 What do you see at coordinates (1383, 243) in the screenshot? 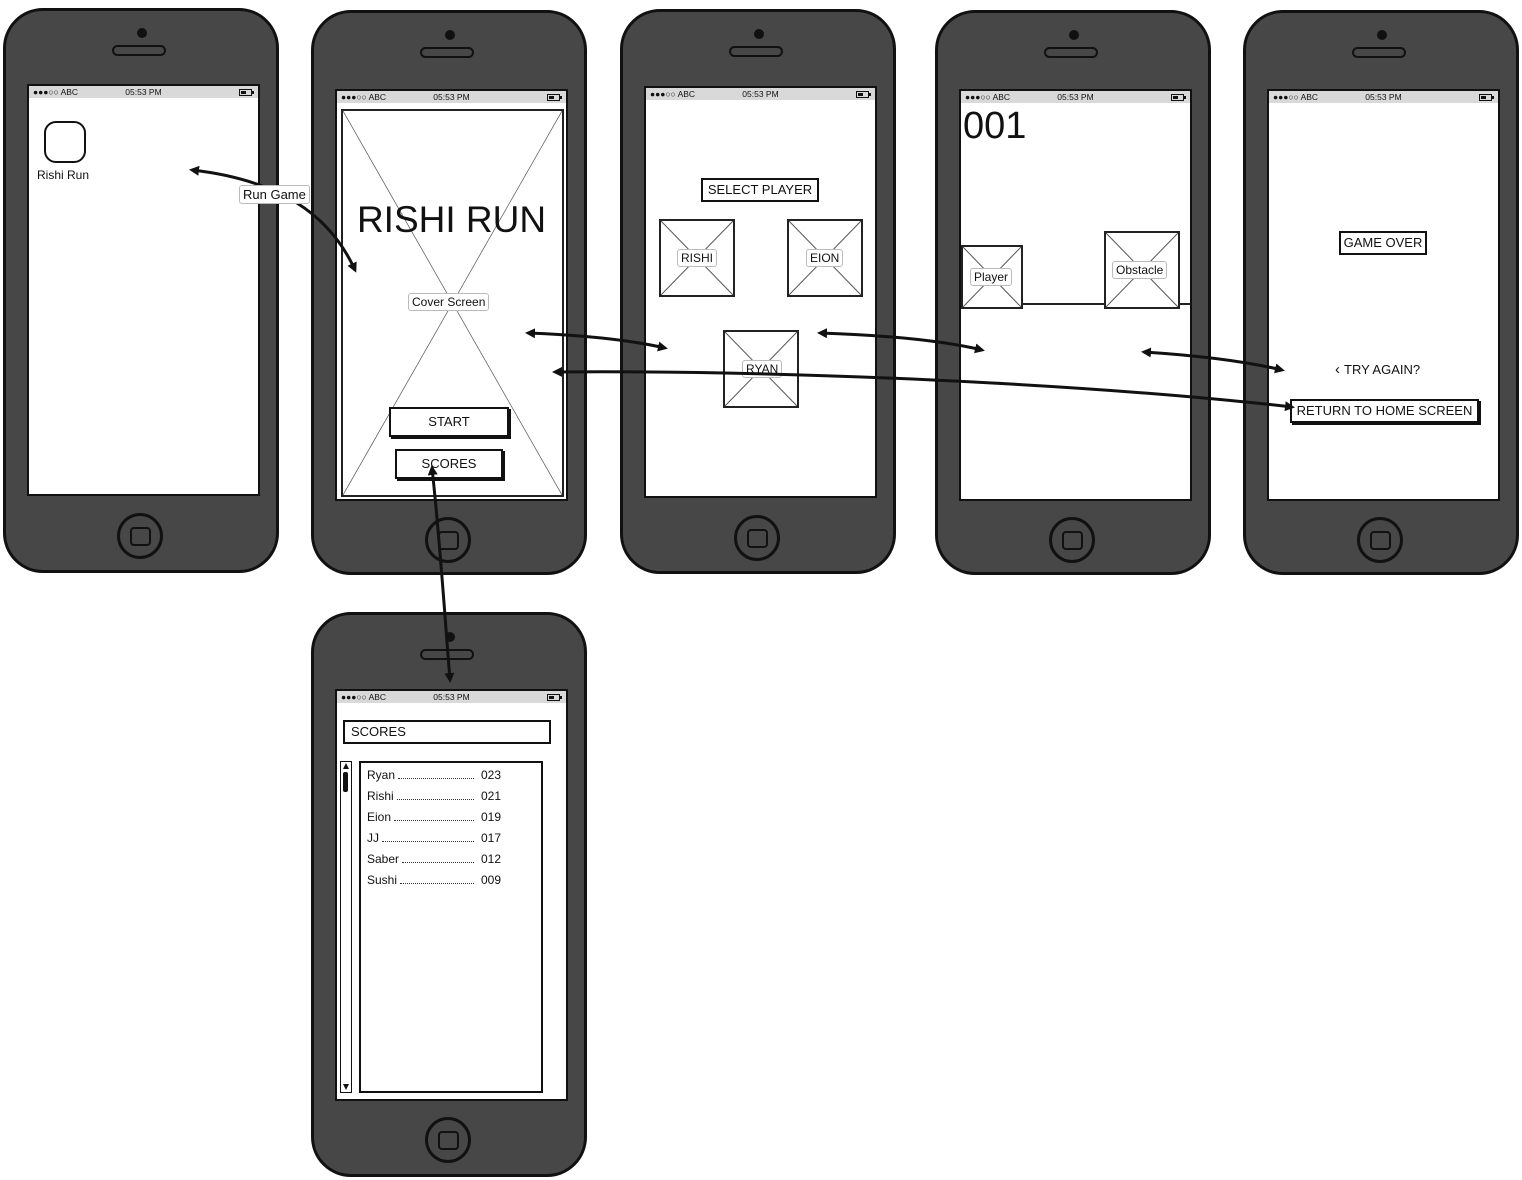
I see `game-over-title: GAME OVER` at bounding box center [1383, 243].